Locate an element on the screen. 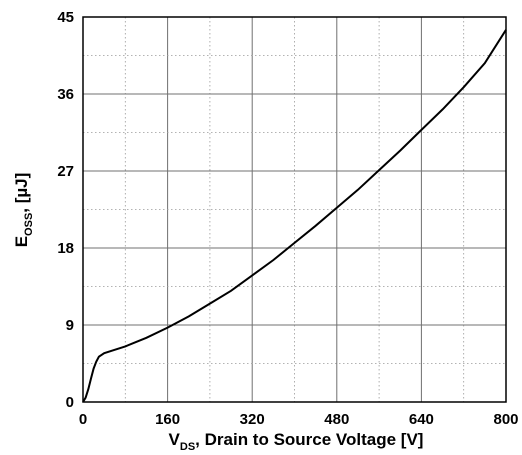  y-tick-label: 27 is located at coordinates (65, 171).